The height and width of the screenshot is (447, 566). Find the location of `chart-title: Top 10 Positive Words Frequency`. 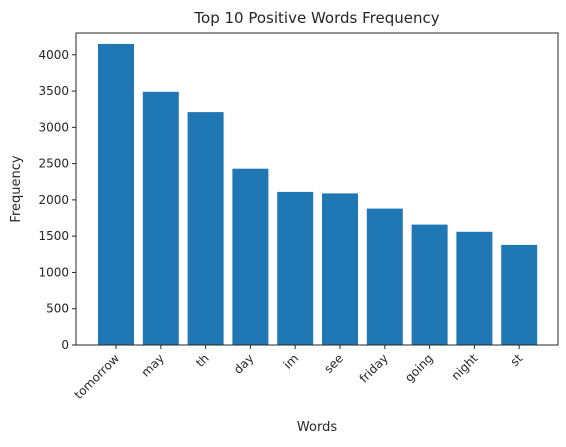

chart-title: Top 10 Positive Words Frequency is located at coordinates (316, 18).